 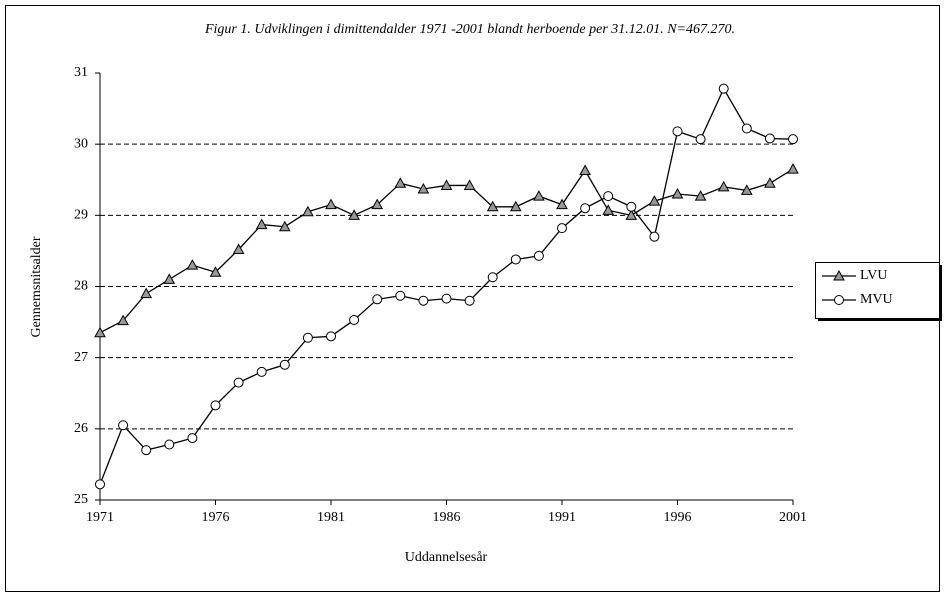 What do you see at coordinates (447, 517) in the screenshot?
I see `x-tick-label: 1986` at bounding box center [447, 517].